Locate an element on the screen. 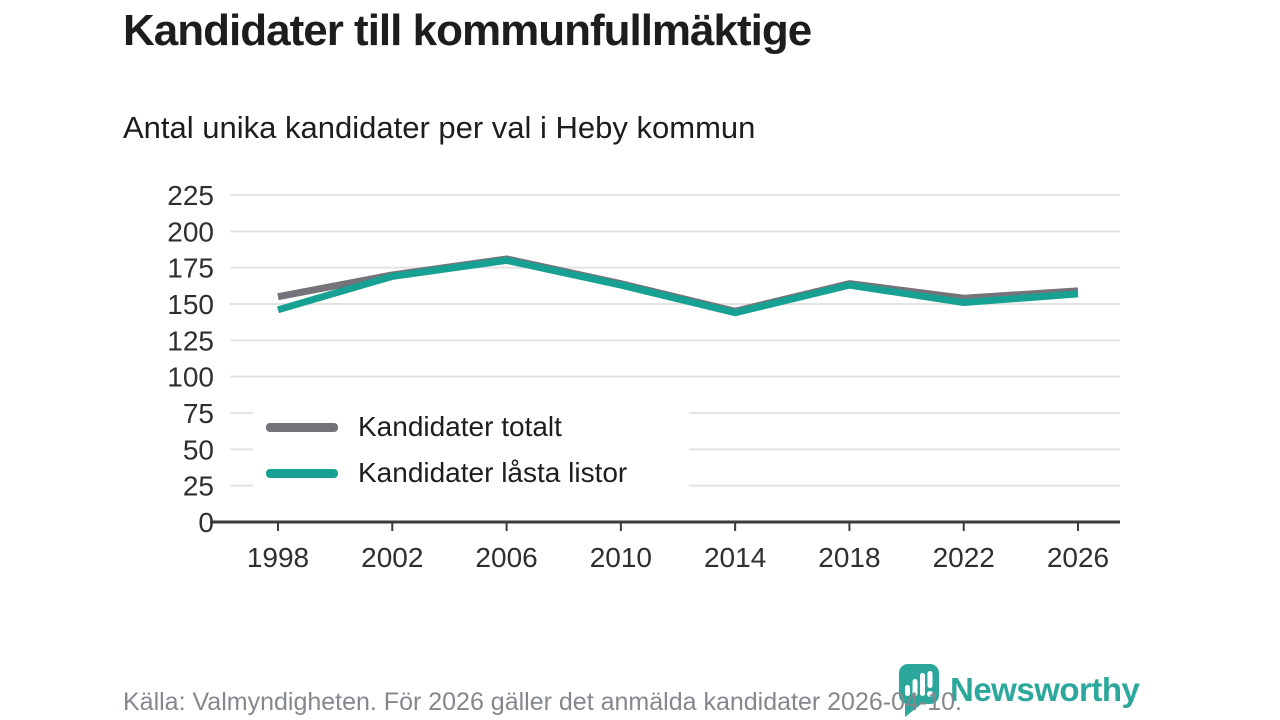  y-tick-label-125: 125 is located at coordinates (190, 340).